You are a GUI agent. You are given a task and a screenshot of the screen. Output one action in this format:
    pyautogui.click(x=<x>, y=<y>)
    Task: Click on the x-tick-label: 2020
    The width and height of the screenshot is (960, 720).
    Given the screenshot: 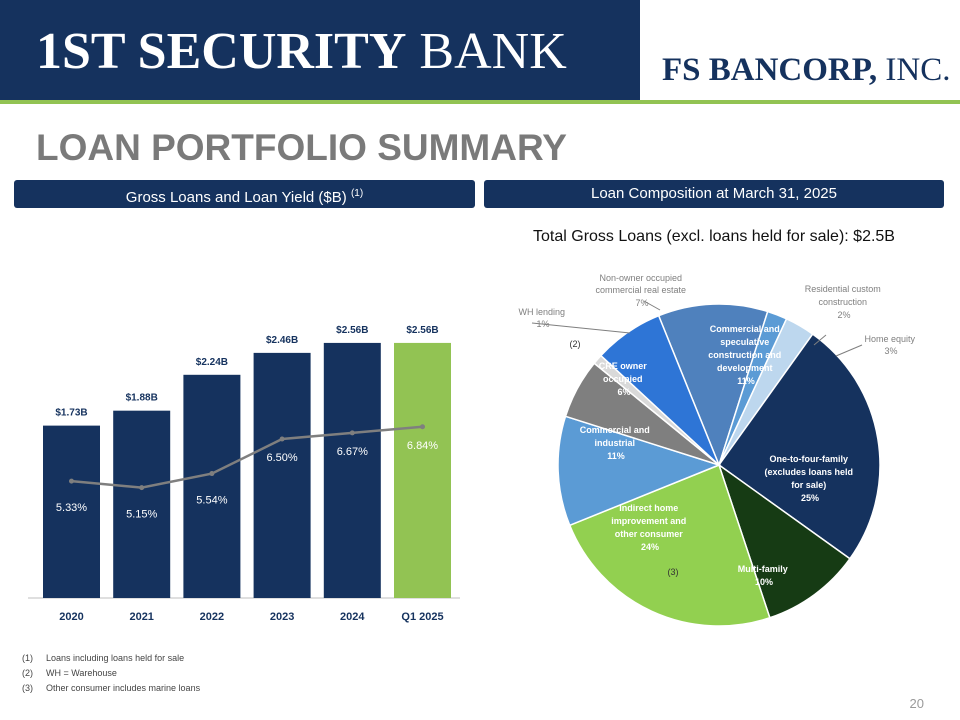 What is the action you would take?
    pyautogui.click(x=71, y=617)
    